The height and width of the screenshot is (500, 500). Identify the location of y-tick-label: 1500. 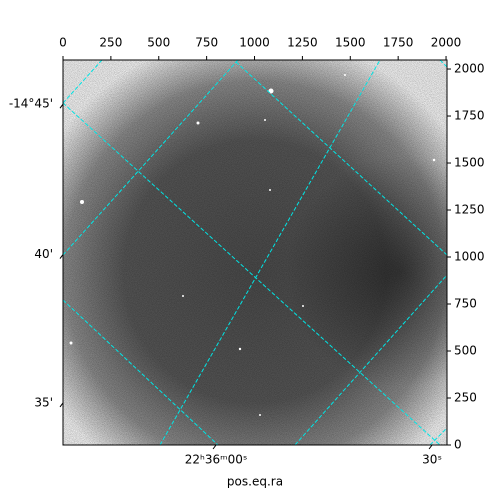
(469, 163).